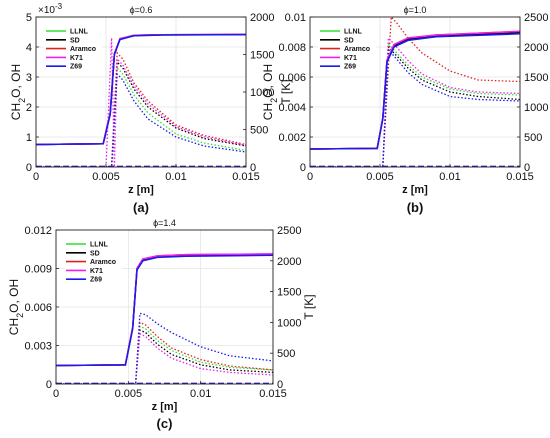 The width and height of the screenshot is (550, 438). I want to click on y-right-tick-label: 2000, so click(289, 262).